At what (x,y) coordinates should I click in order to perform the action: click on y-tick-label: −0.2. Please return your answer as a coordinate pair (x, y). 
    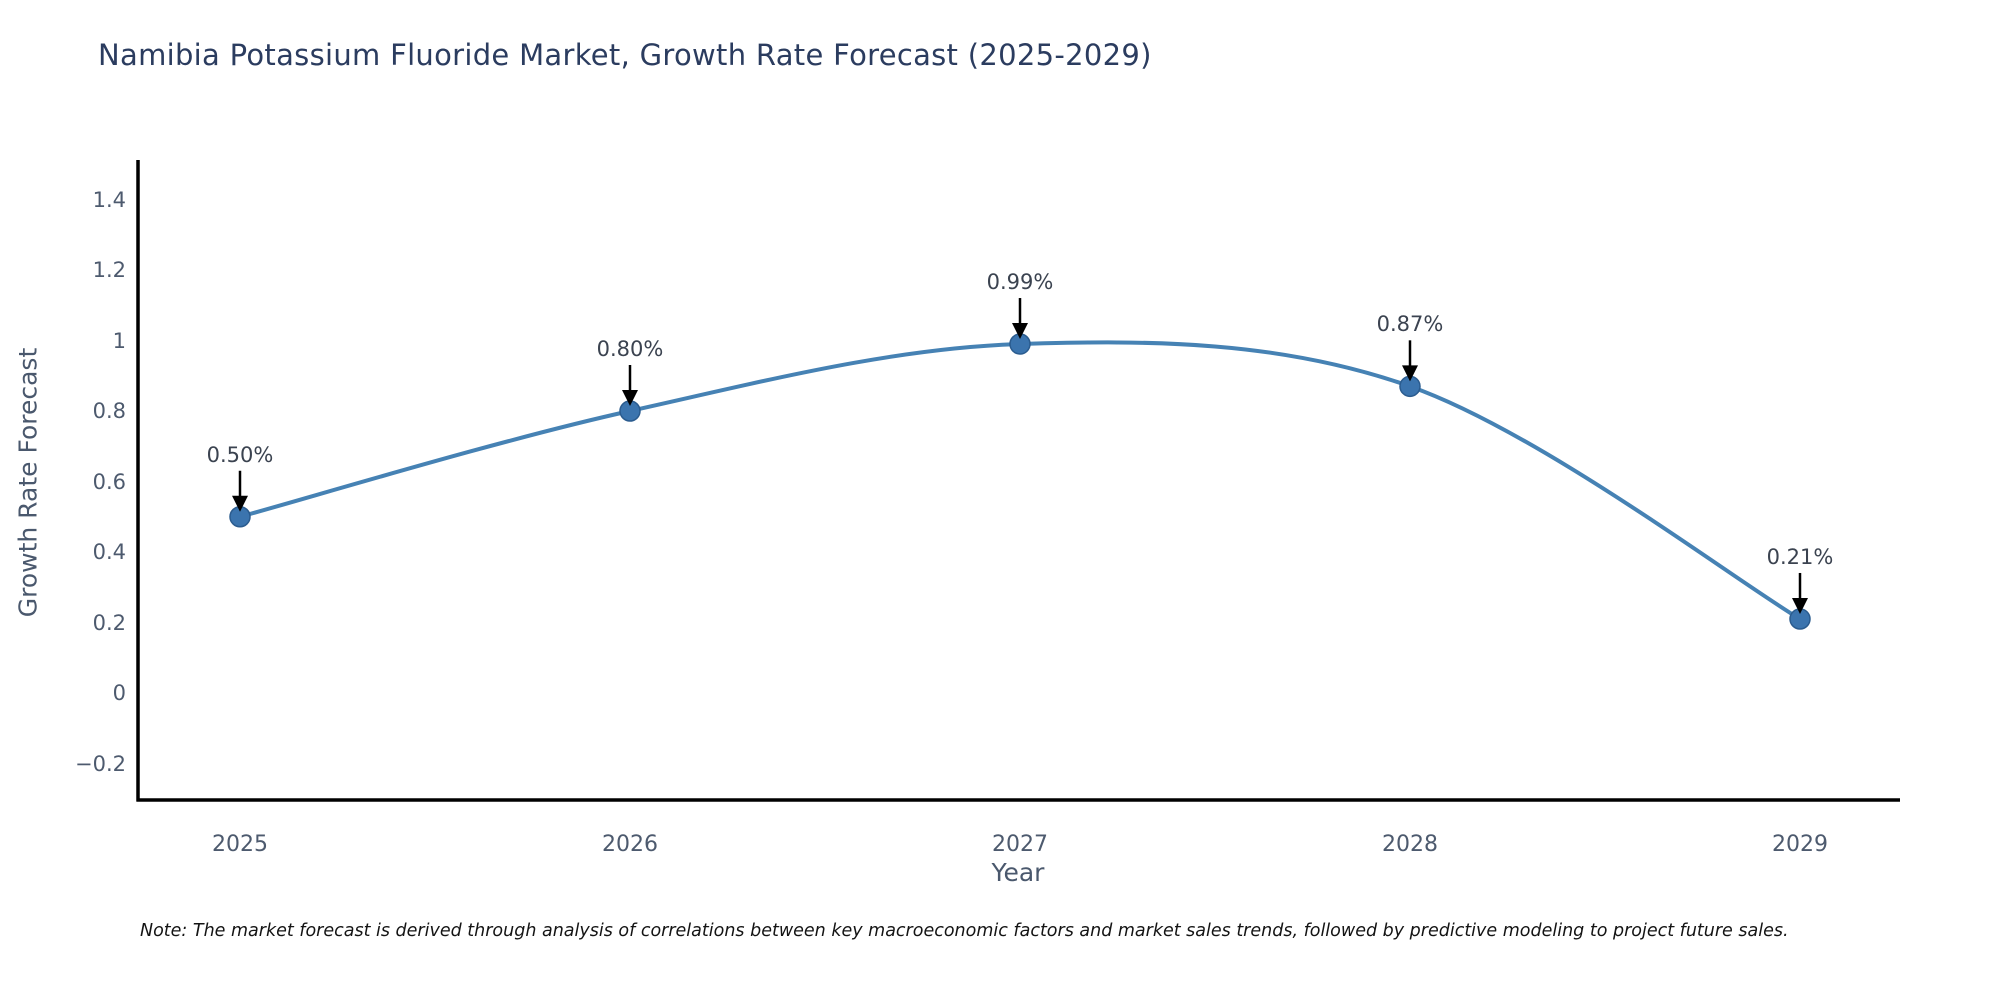
    Looking at the image, I should click on (100, 763).